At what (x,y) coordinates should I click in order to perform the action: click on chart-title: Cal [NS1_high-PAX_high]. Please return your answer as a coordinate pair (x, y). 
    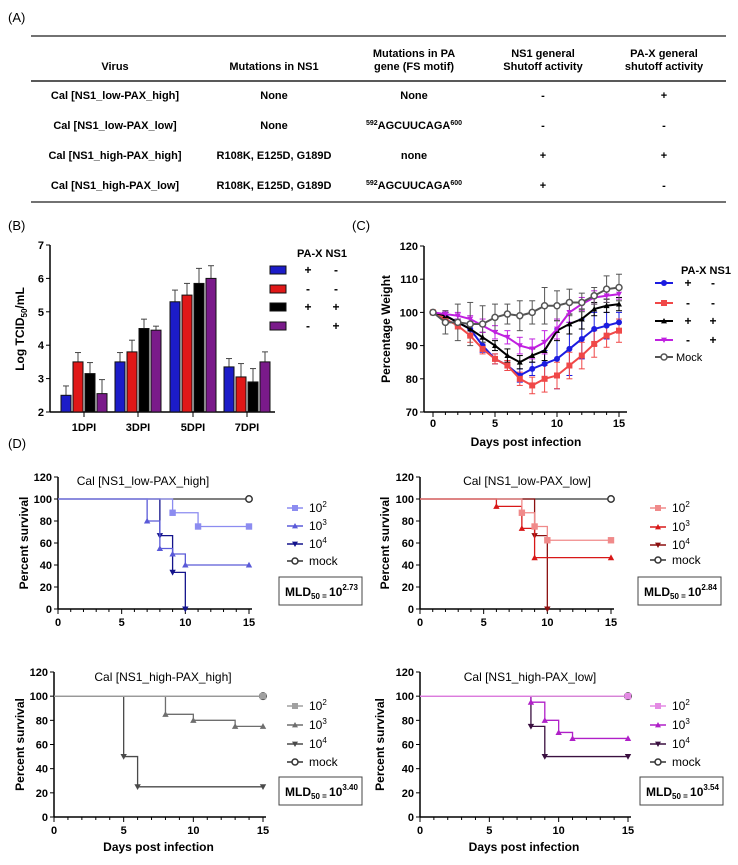
    Looking at the image, I should click on (162, 677).